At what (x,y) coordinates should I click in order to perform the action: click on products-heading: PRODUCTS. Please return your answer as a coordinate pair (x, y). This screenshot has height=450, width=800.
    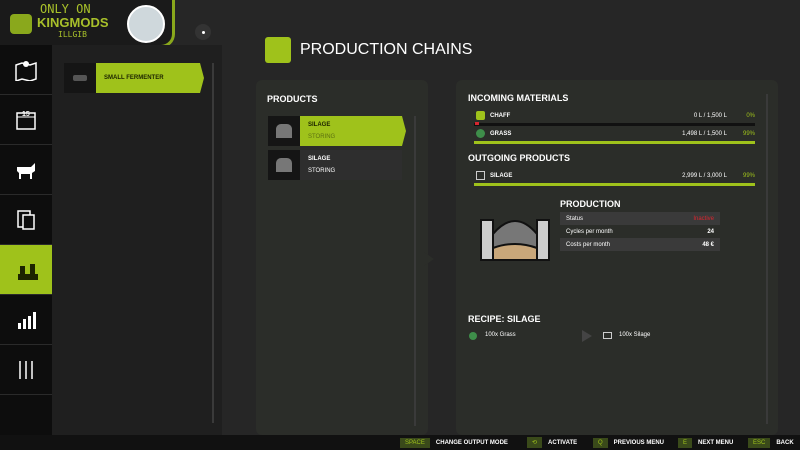
    Looking at the image, I should click on (292, 99).